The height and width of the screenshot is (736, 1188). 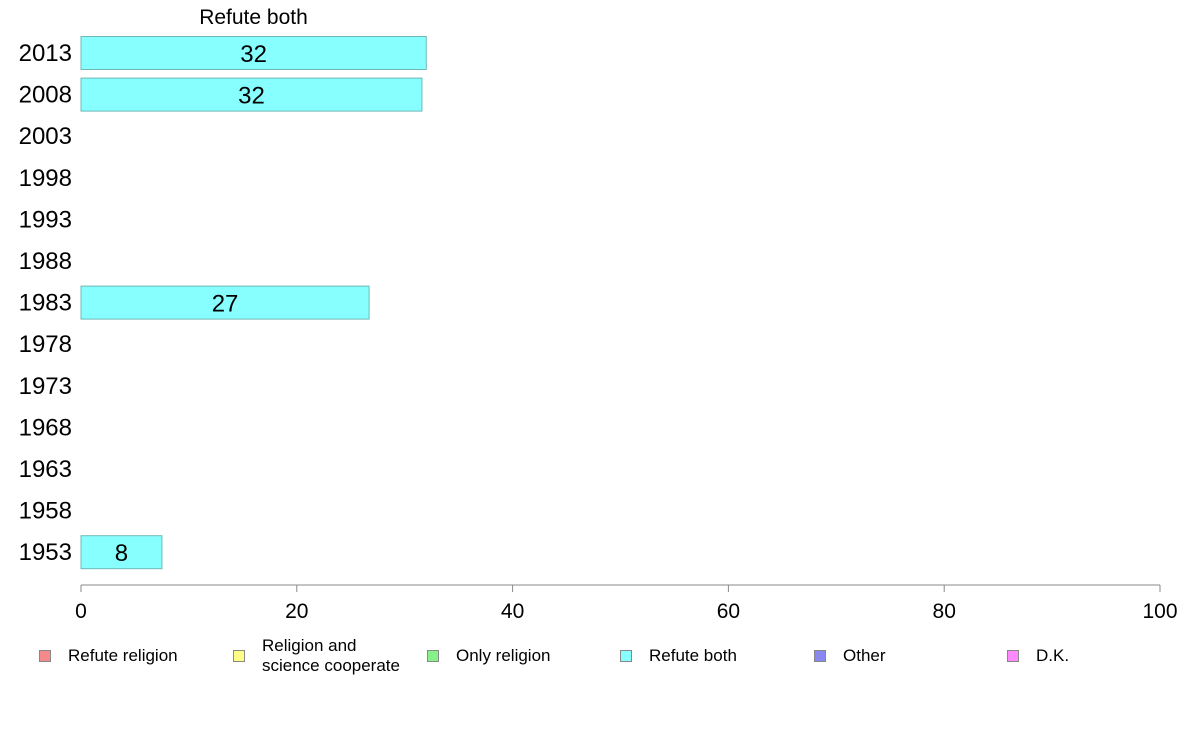 I want to click on y-tick-label-1958: 1958, so click(x=45, y=511).